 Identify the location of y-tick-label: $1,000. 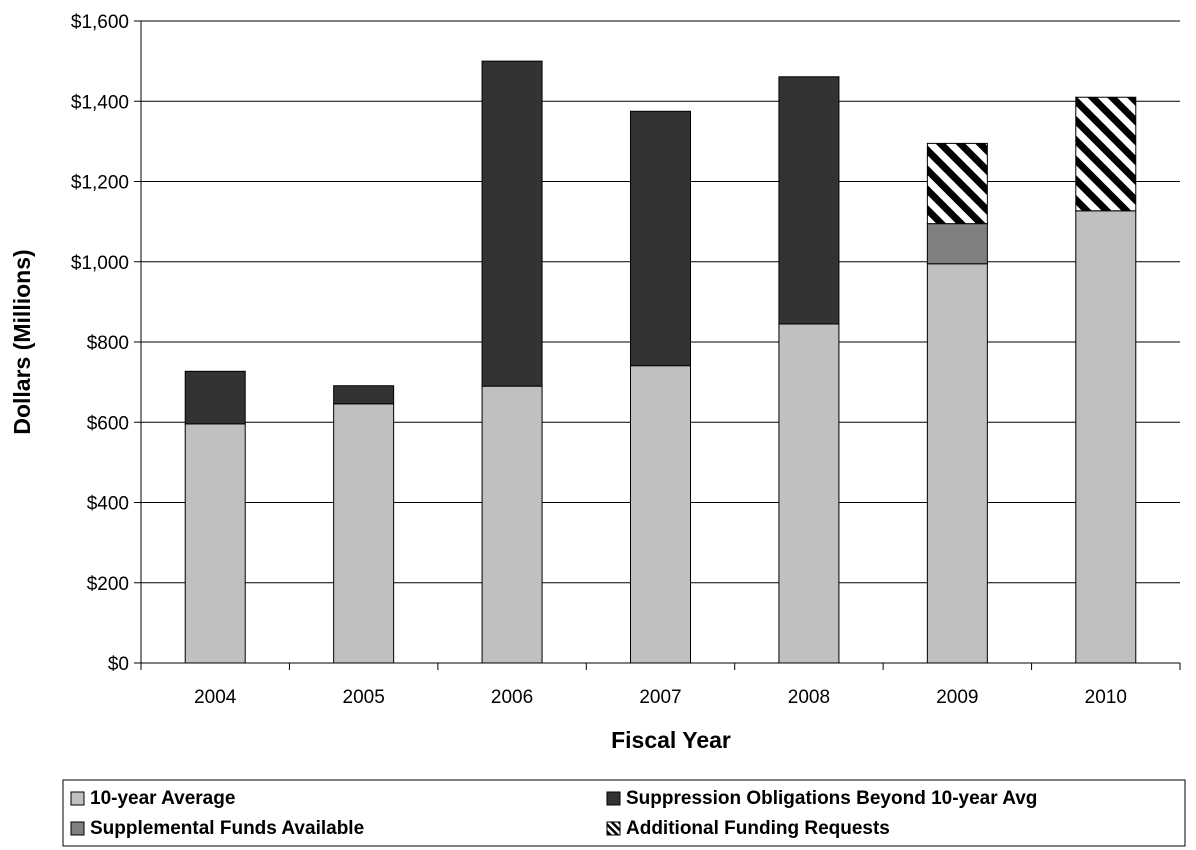
(100, 263).